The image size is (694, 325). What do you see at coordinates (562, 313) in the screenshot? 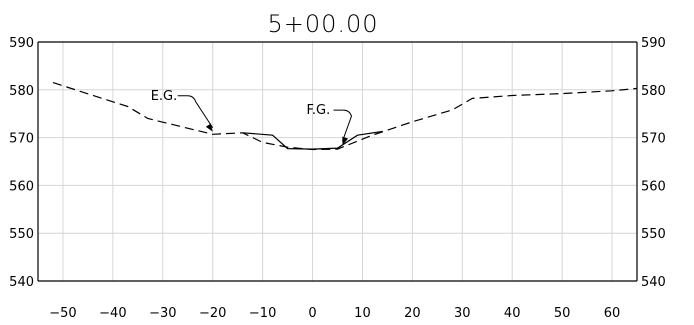
I see `x-tick-label: 50` at bounding box center [562, 313].